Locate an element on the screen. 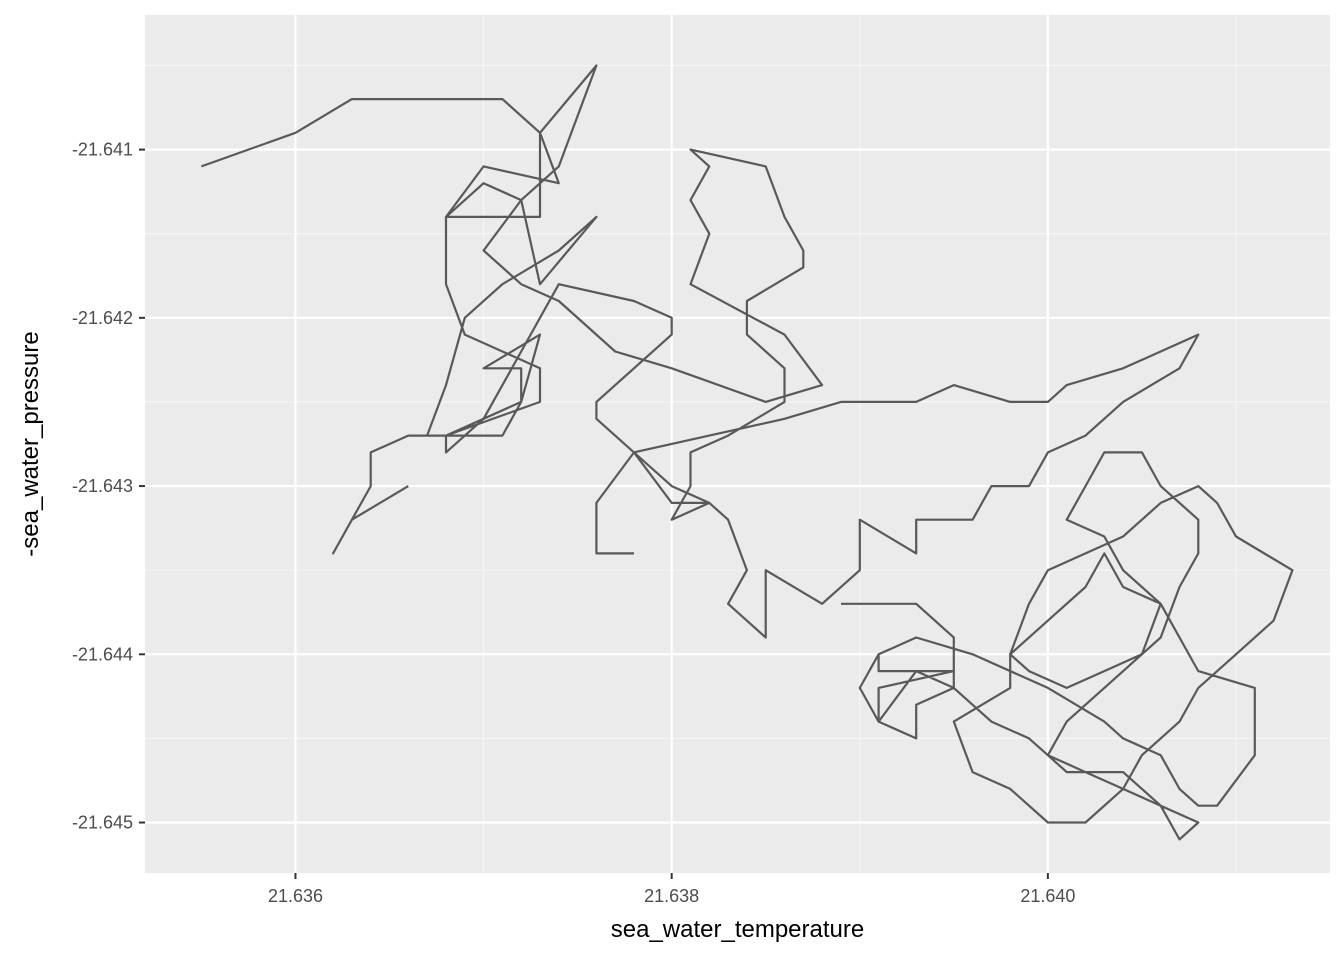  y-tick-label: -21.644 is located at coordinates (102, 654).